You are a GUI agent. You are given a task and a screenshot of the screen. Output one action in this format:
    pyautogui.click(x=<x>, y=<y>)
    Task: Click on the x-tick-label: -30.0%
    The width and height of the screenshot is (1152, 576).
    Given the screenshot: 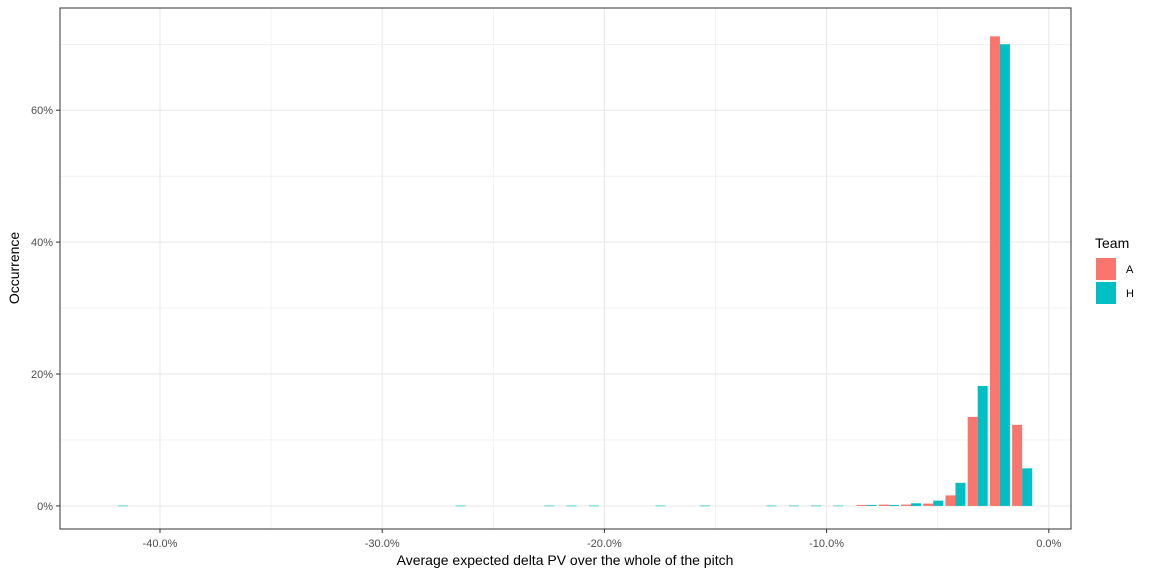 What is the action you would take?
    pyautogui.click(x=382, y=544)
    